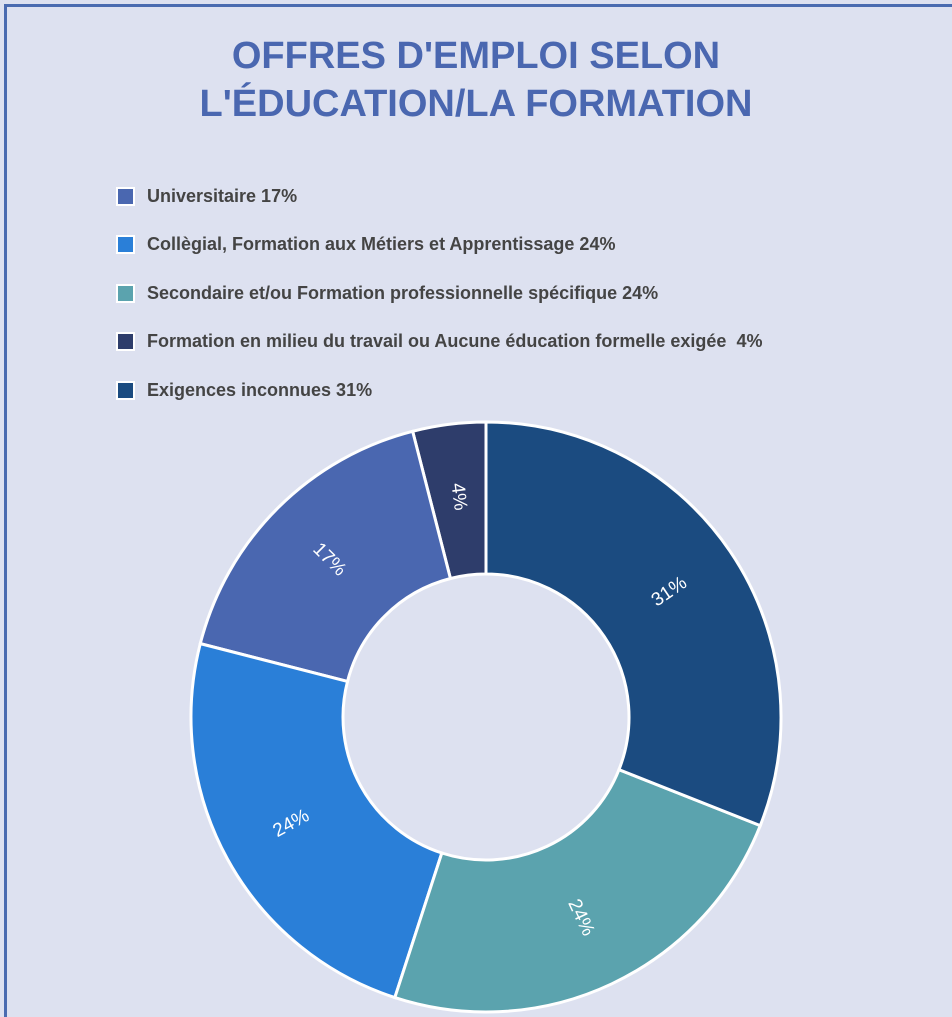 The height and width of the screenshot is (1017, 952). What do you see at coordinates (459, 497) in the screenshot?
I see `data-label: 4%` at bounding box center [459, 497].